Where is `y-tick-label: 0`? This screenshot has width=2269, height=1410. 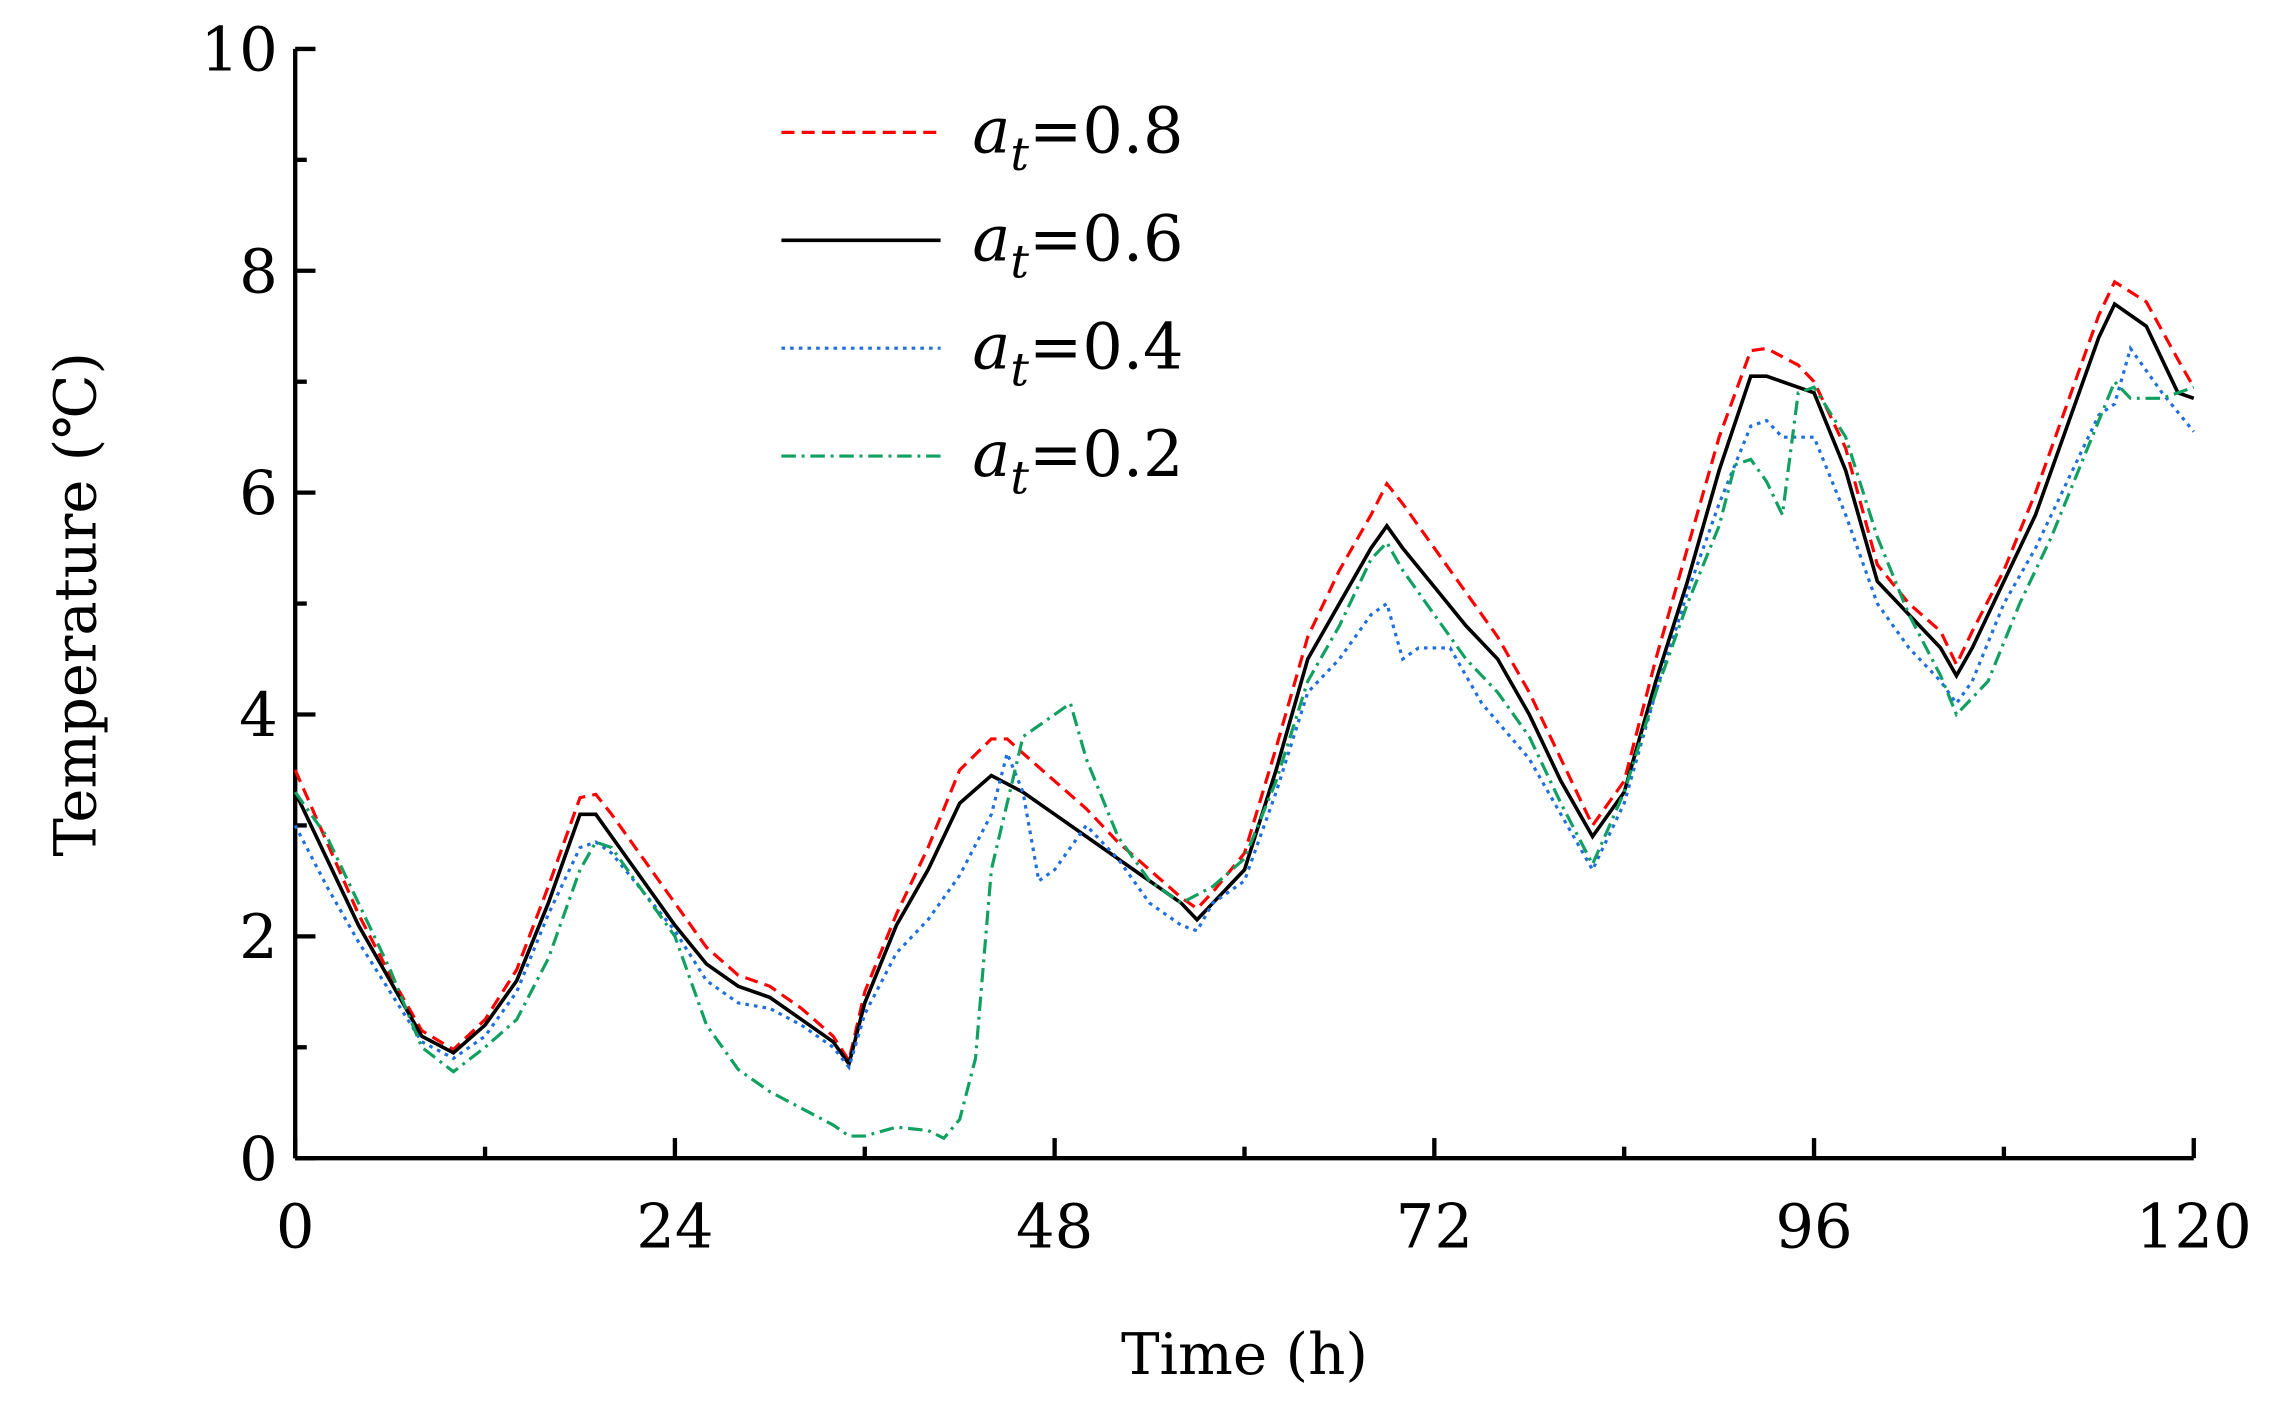 y-tick-label: 0 is located at coordinates (258, 1160).